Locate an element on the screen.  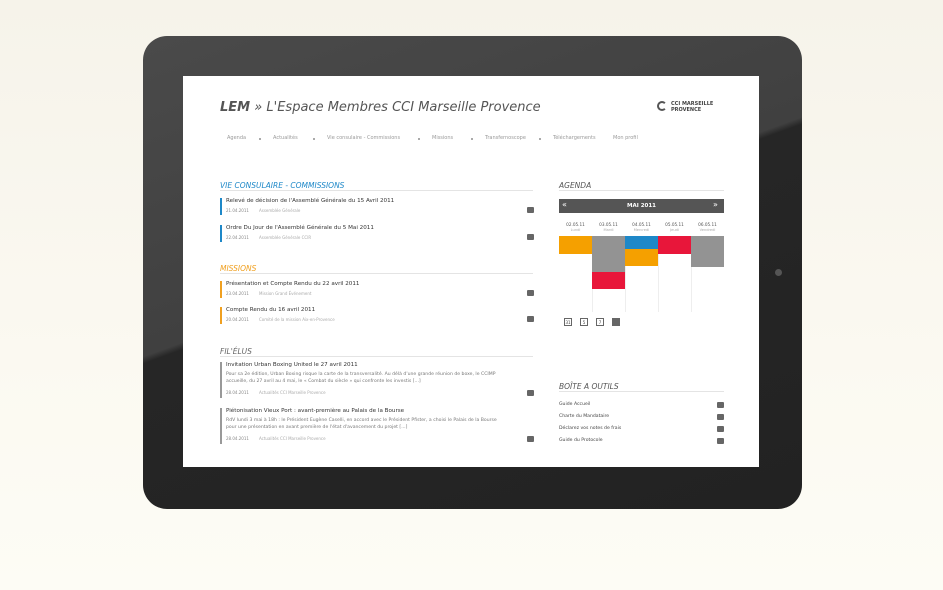
toolbox-item: Charte du Mandataire is located at coordinates (584, 416).